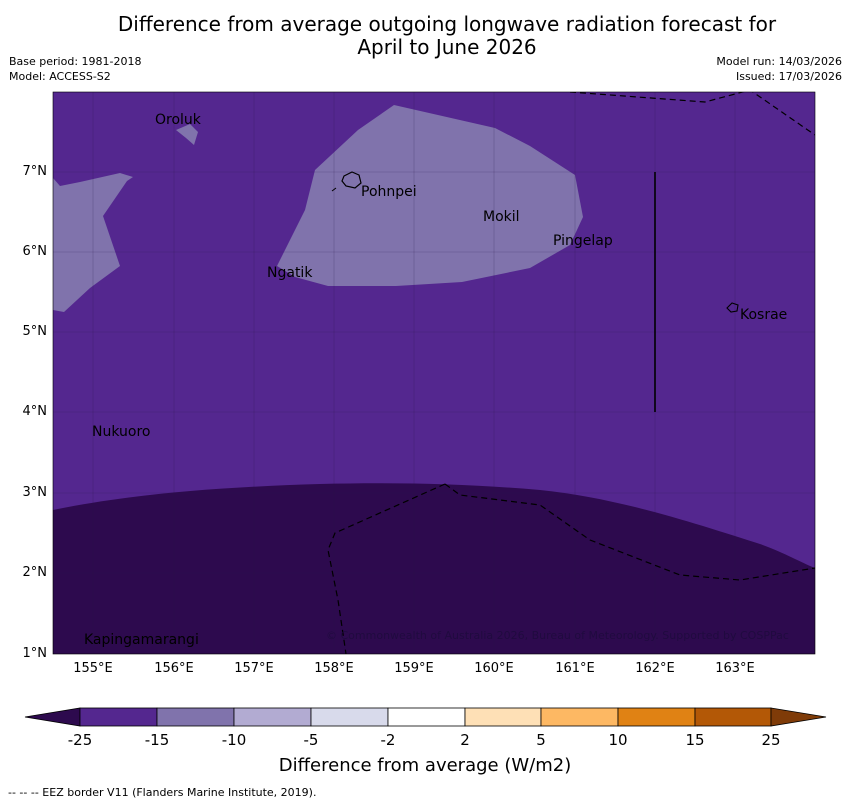 This screenshot has height=804, width=850. Describe the element at coordinates (779, 69) in the screenshot. I see `meta-right: Model run: 14/03/2026 Issued: 17/03/2026` at that location.